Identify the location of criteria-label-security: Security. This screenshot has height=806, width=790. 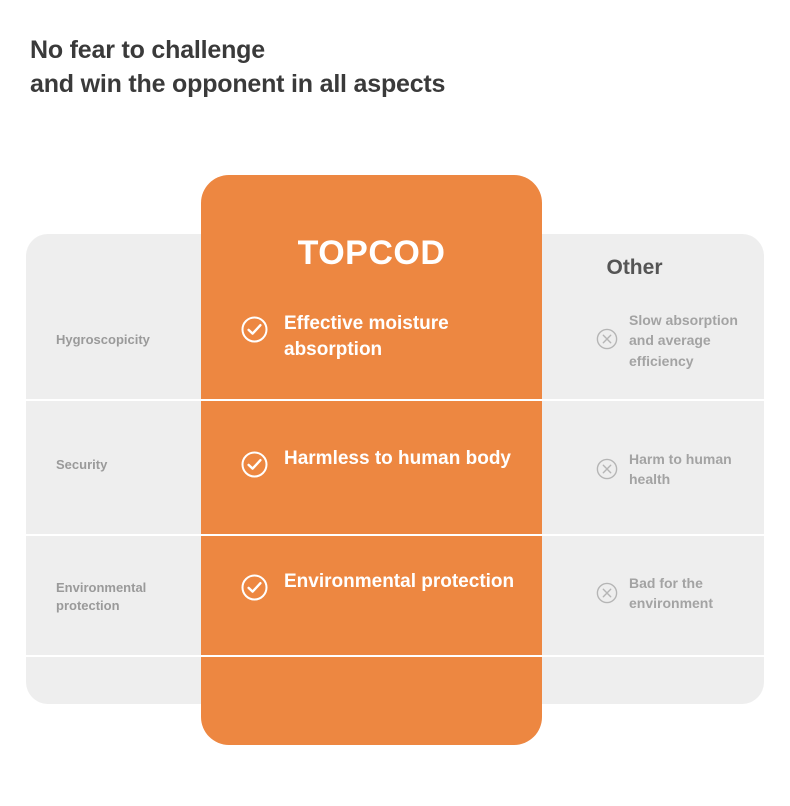
(82, 464).